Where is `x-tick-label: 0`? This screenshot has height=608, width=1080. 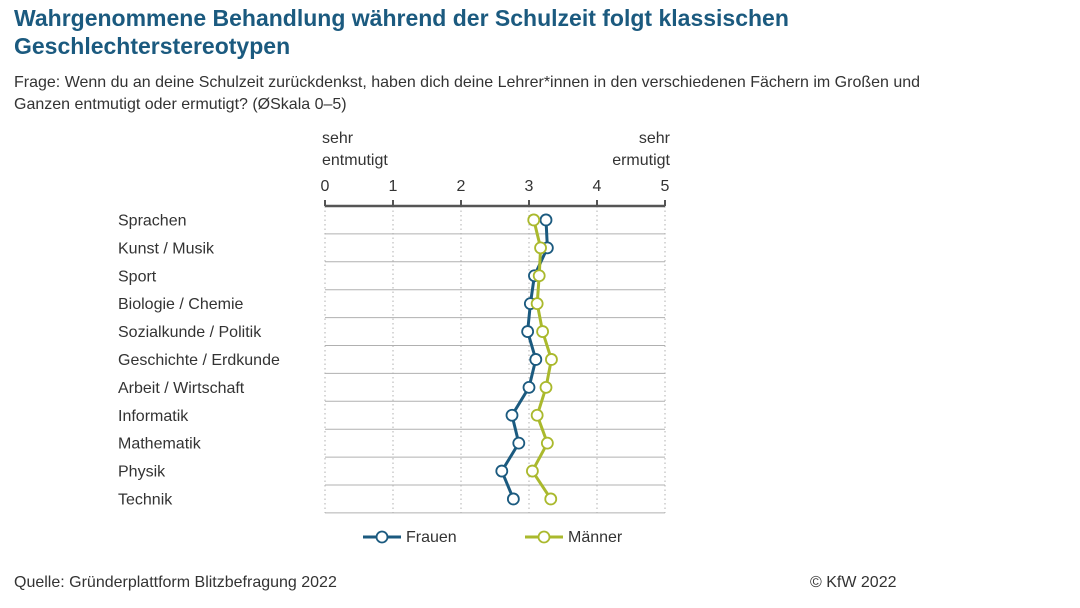
x-tick-label: 0 is located at coordinates (325, 186).